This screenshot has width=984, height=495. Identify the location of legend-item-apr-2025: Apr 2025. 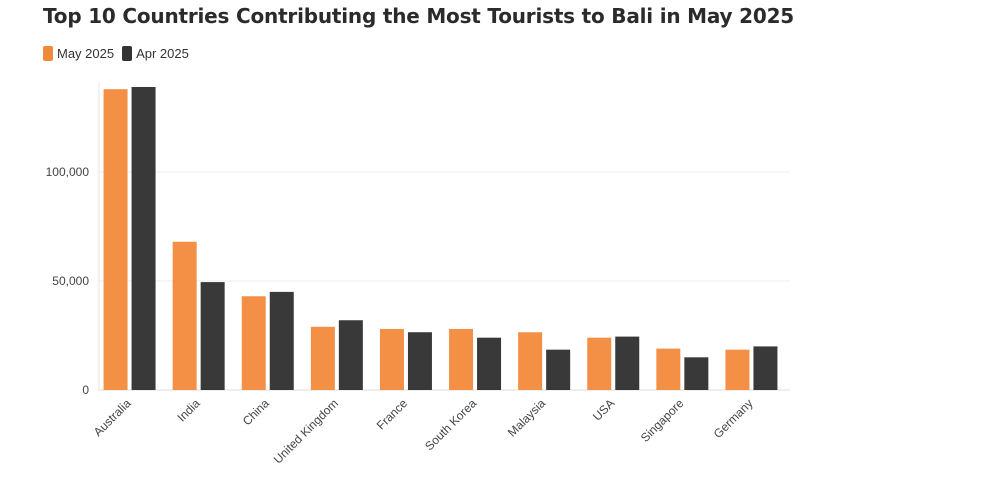
(155, 53).